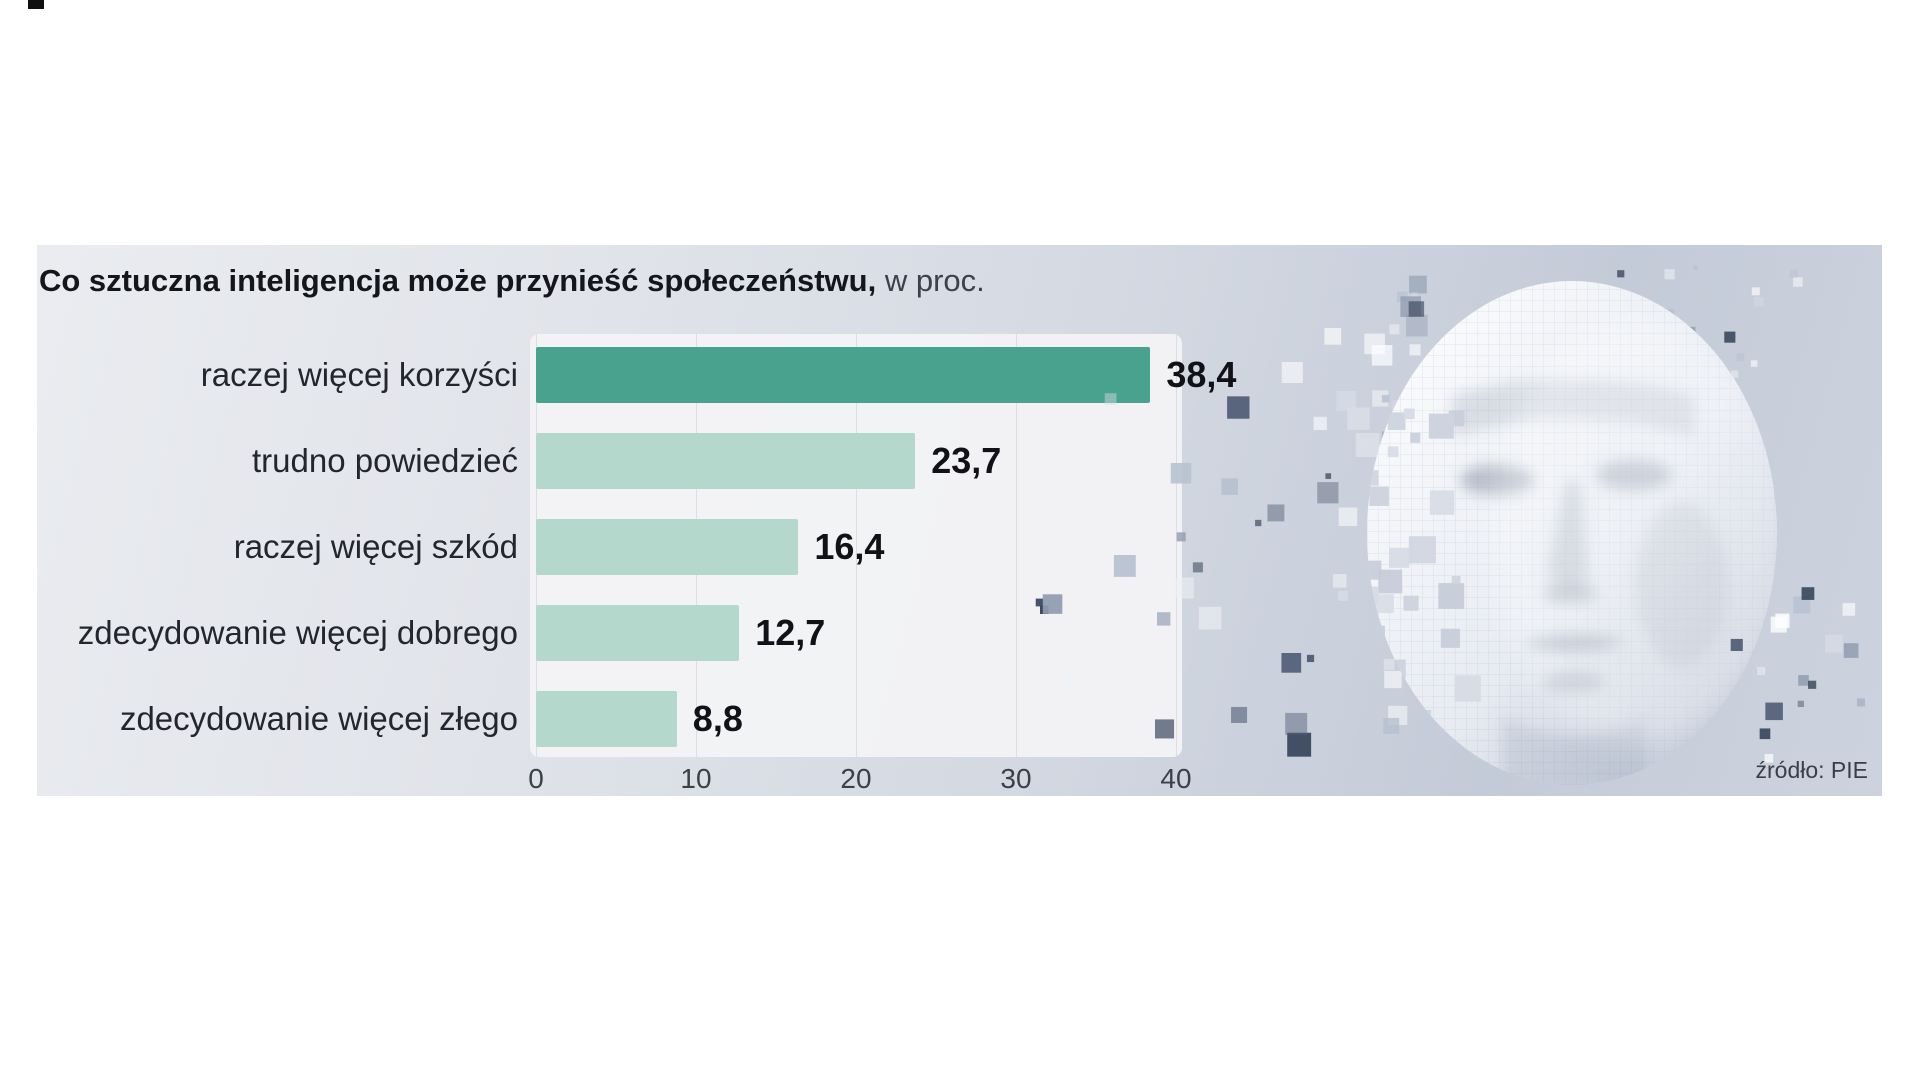 The image size is (1920, 1079). I want to click on bar-value: 38,4, so click(1201, 374).